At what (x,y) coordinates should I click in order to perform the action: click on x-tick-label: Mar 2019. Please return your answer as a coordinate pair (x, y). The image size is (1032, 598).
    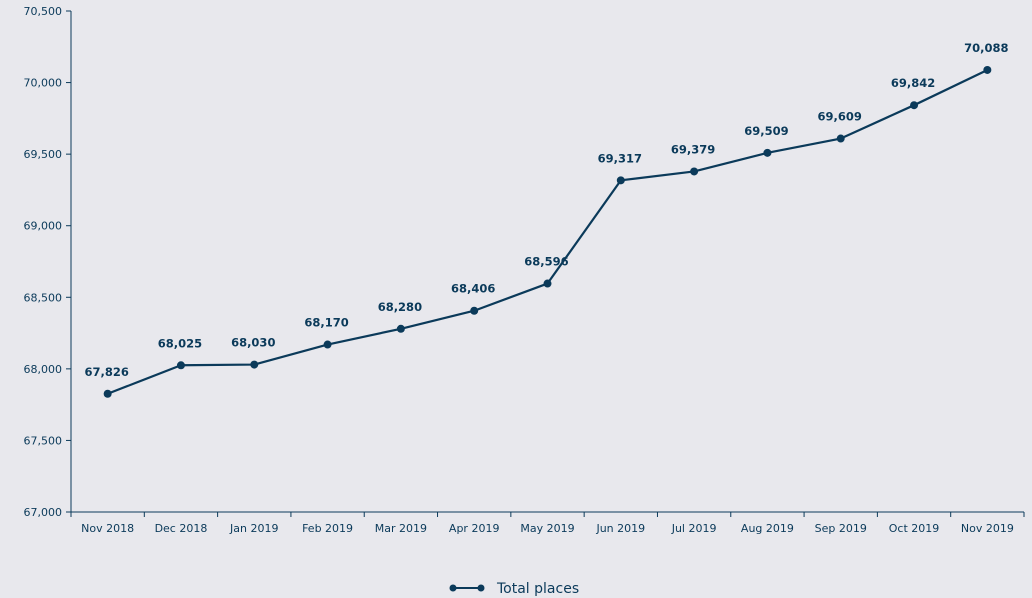
    Looking at the image, I should click on (401, 528).